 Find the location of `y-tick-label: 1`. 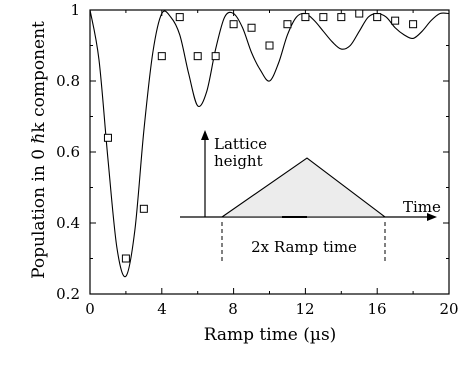

y-tick-label: 1 is located at coordinates (75, 10).